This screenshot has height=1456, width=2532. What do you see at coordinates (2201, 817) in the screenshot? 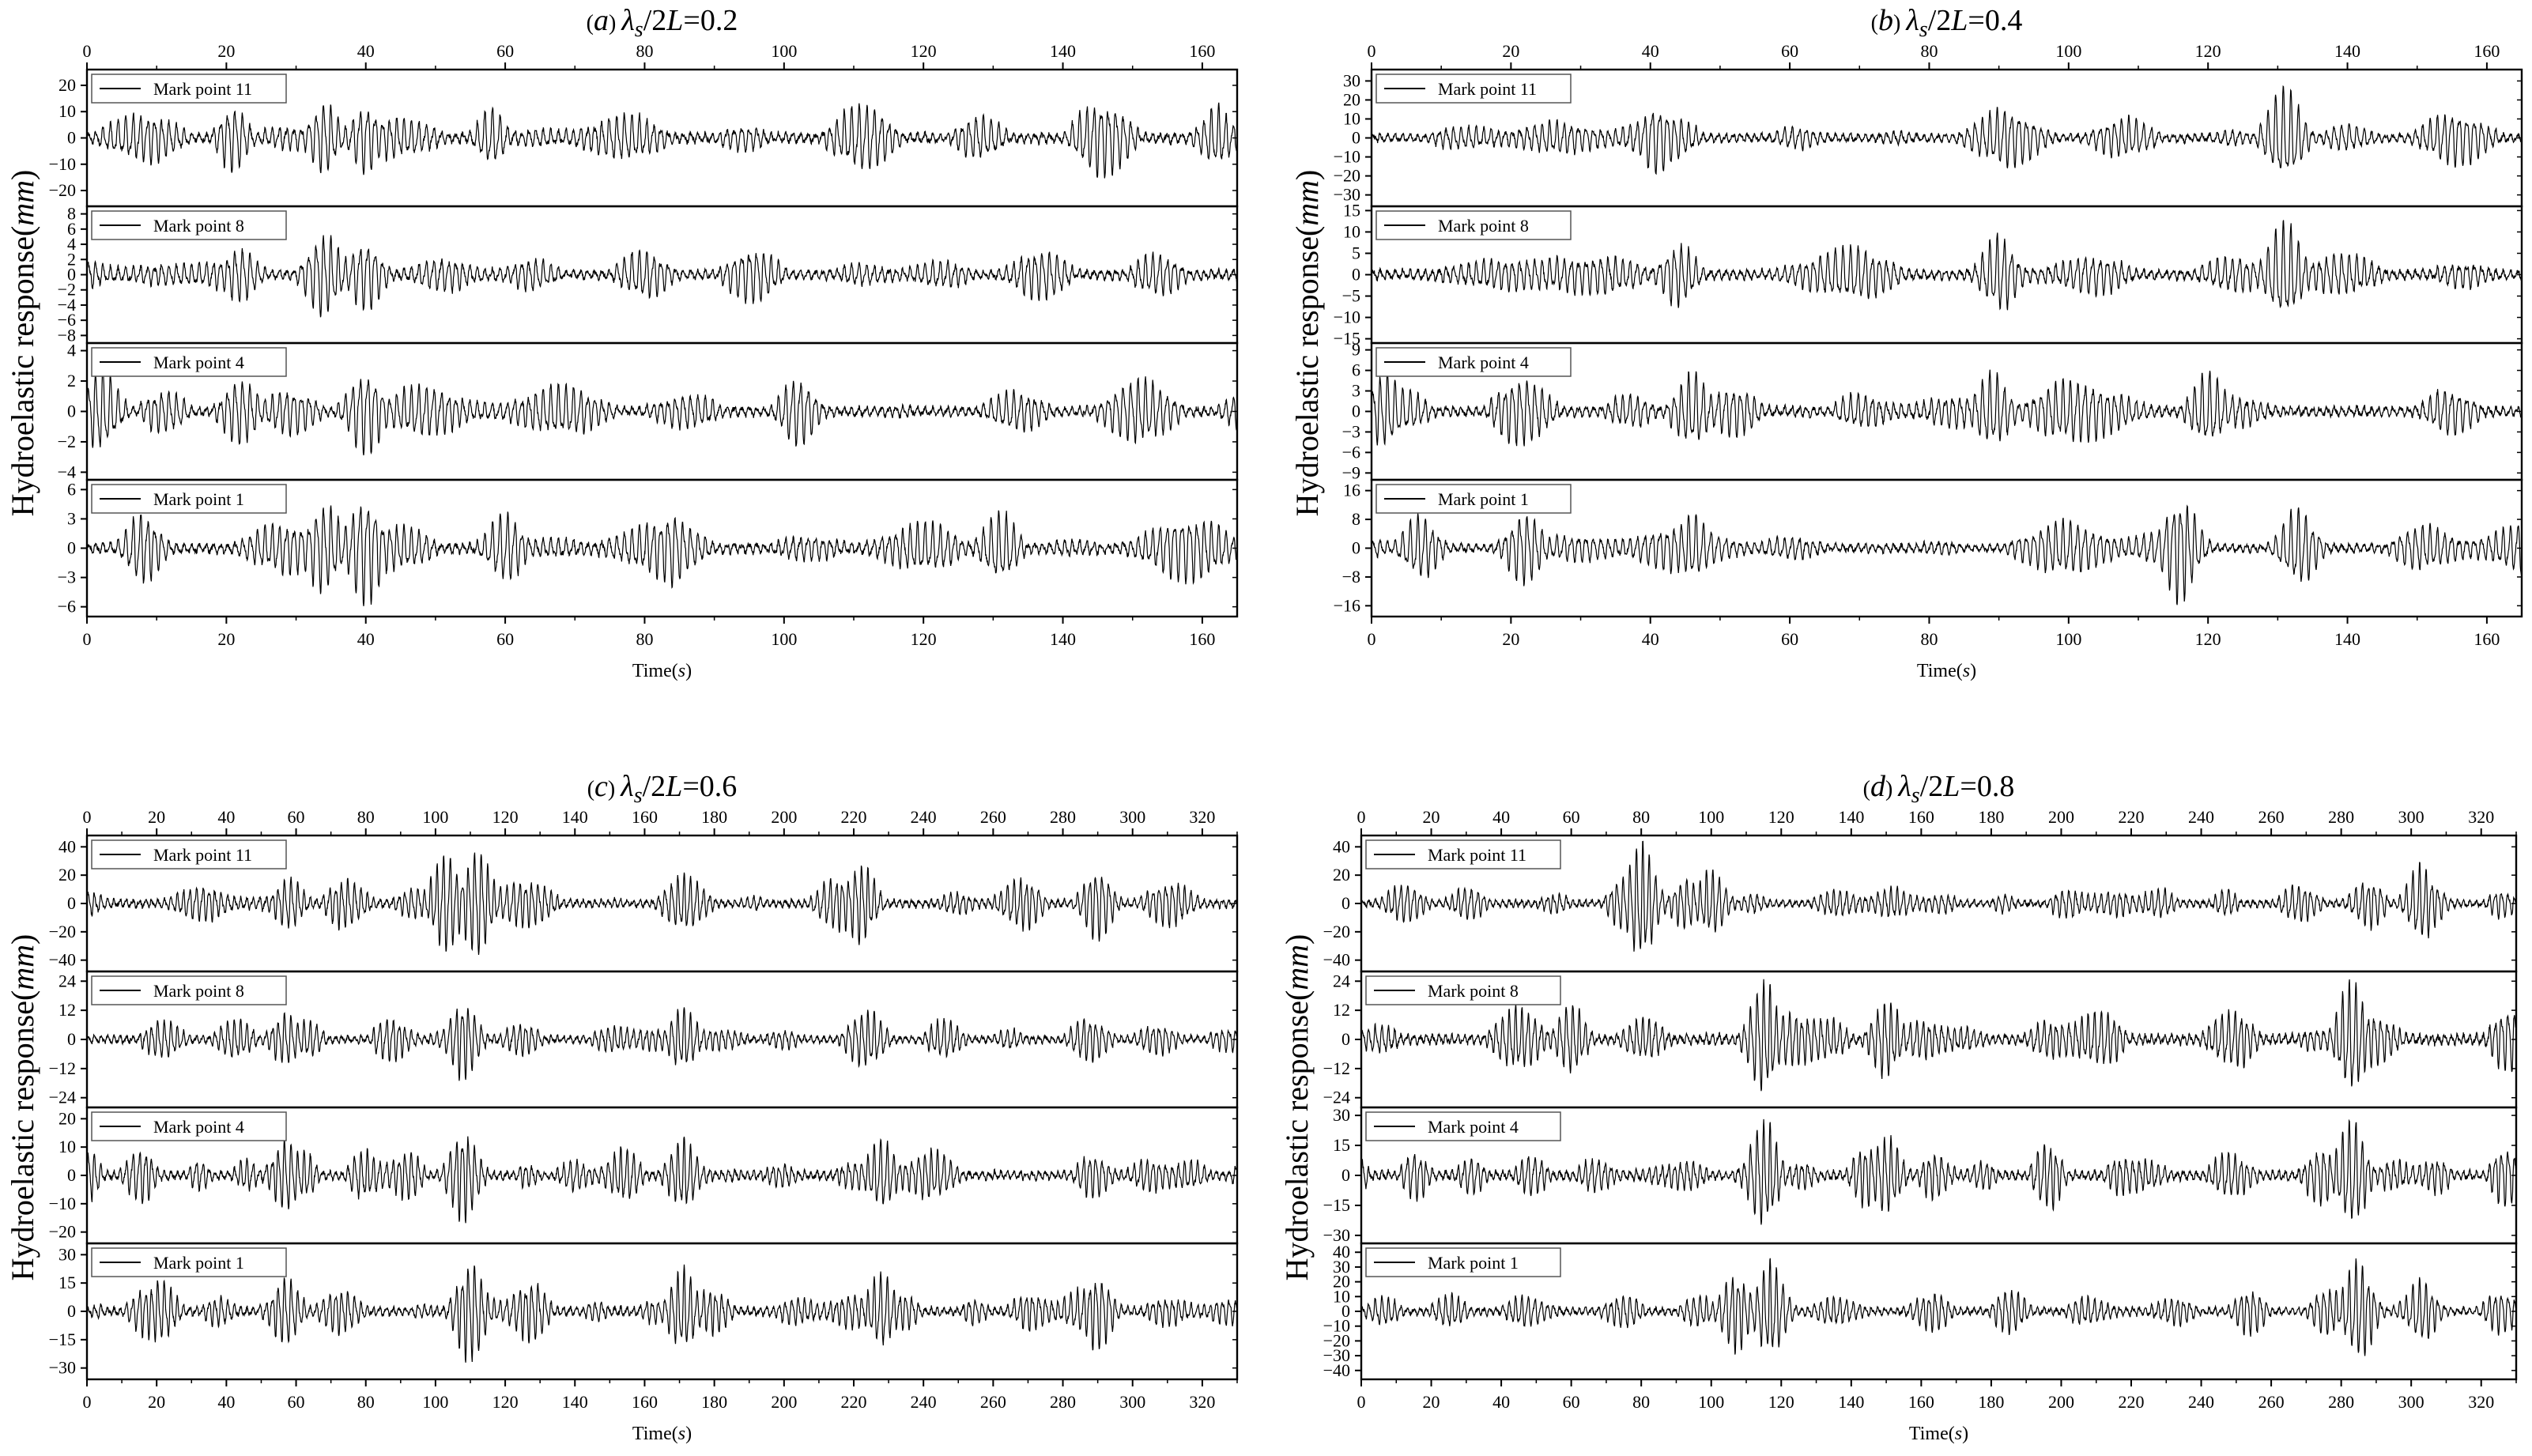
I see `top-x-tick-label: 240` at bounding box center [2201, 817].